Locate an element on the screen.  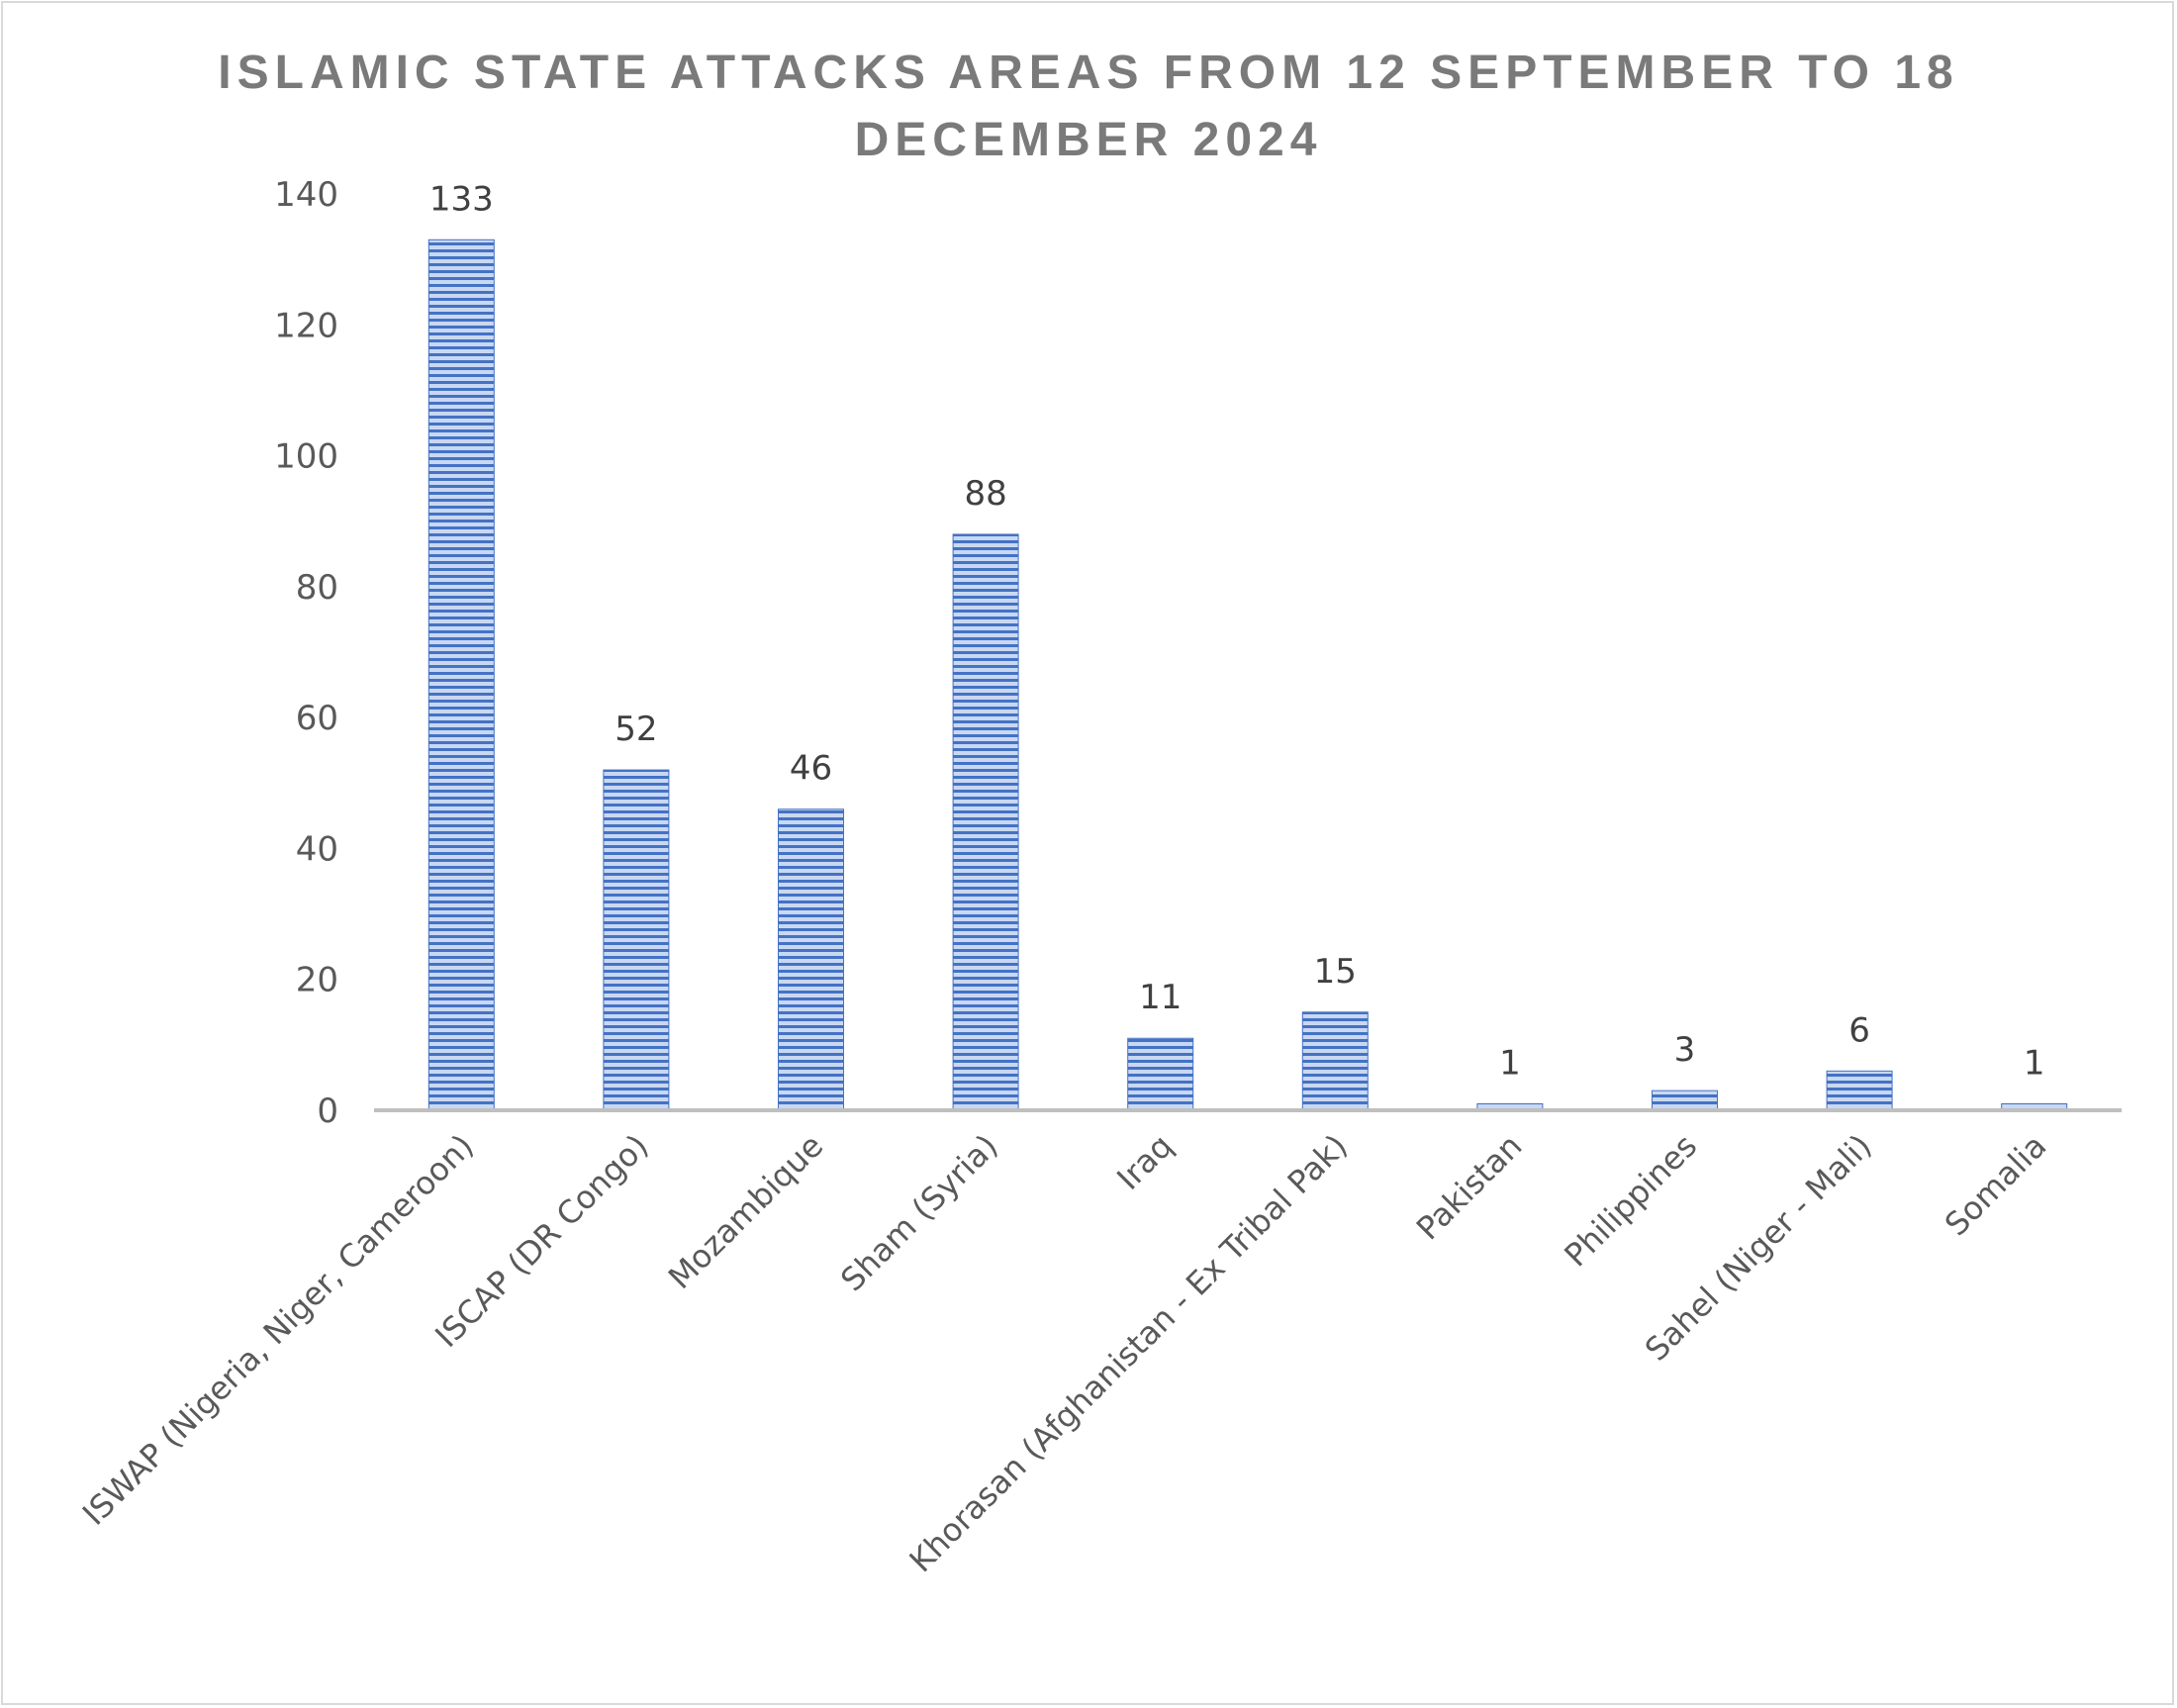
y-tick-label: 140 is located at coordinates (306, 195).